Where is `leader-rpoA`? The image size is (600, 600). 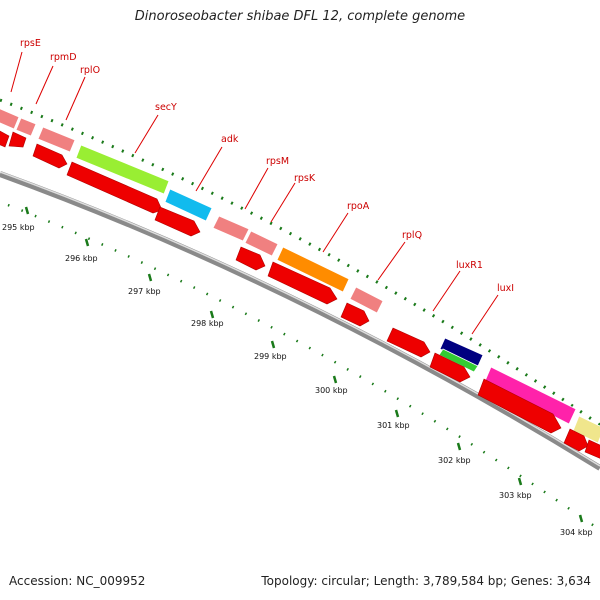 leader-rpoA is located at coordinates (335, 232).